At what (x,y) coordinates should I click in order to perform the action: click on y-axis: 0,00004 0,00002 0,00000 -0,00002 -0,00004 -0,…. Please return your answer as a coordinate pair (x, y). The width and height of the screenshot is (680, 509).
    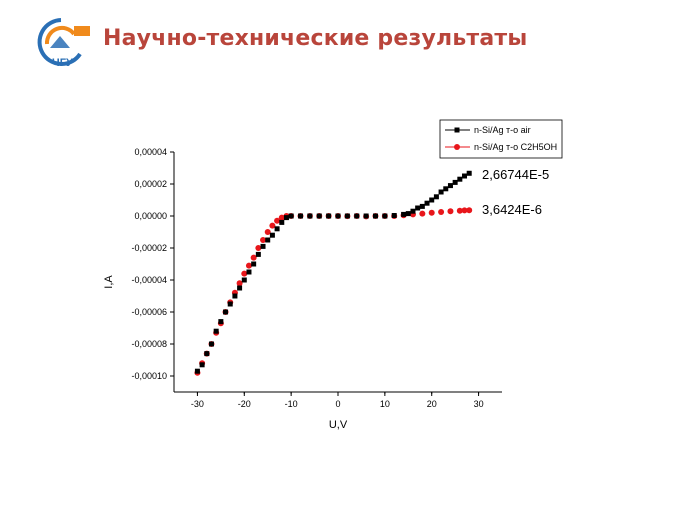
    Looking at the image, I should click on (152, 264).